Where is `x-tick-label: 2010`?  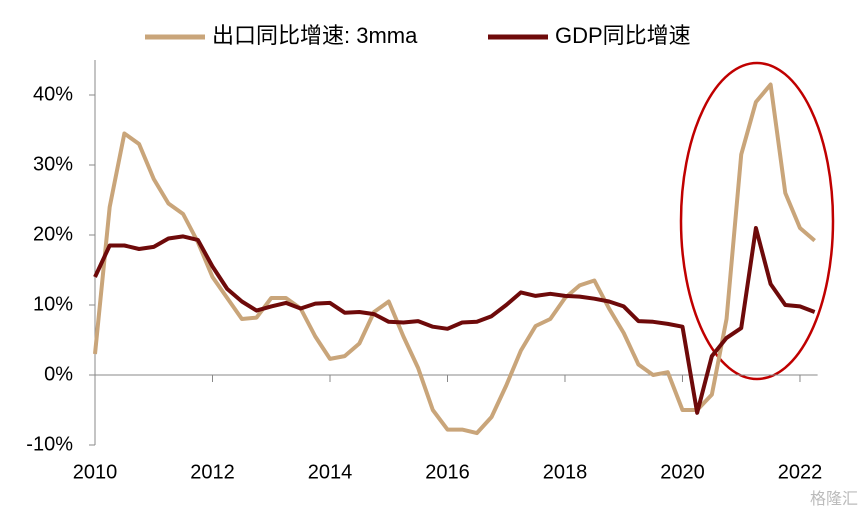
x-tick-label: 2010 is located at coordinates (95, 472).